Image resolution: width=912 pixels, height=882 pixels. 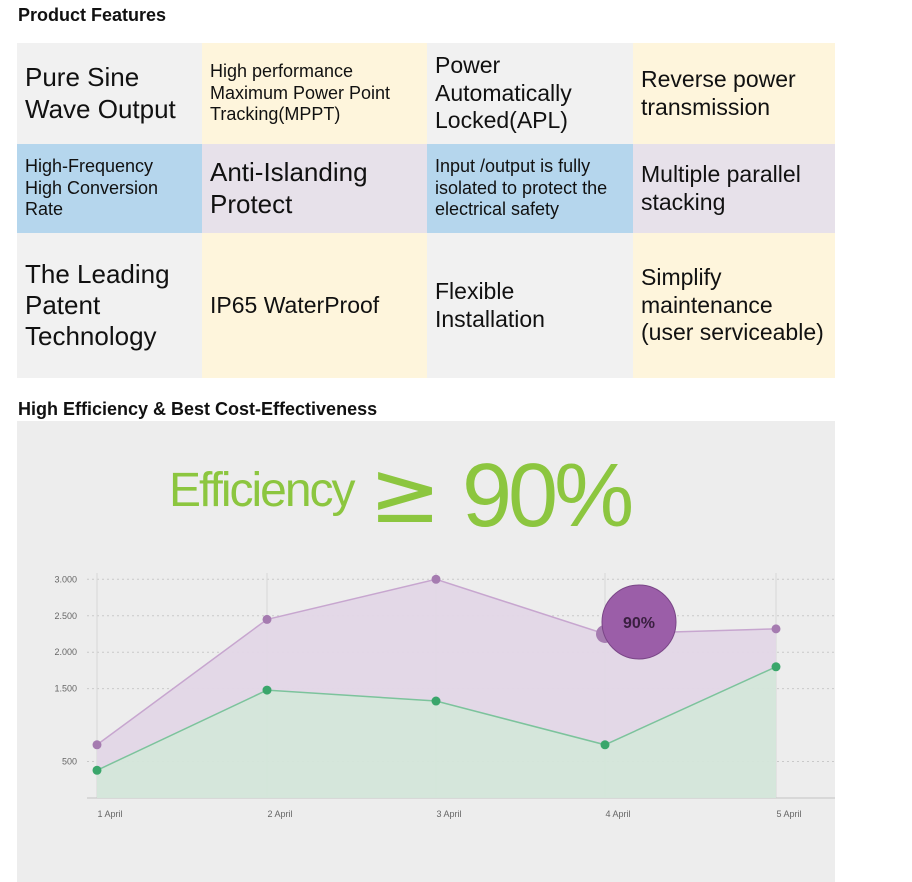 What do you see at coordinates (788, 814) in the screenshot?
I see `x-tick-label: 5 April` at bounding box center [788, 814].